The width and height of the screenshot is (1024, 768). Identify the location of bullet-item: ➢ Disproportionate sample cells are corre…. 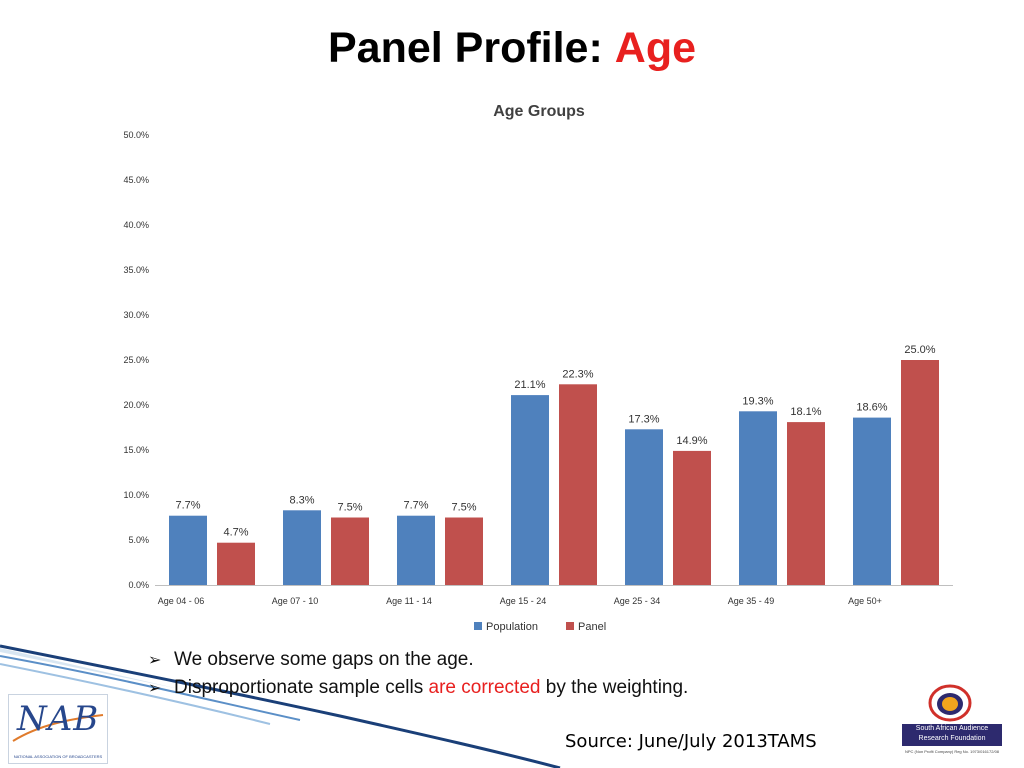
(418, 688).